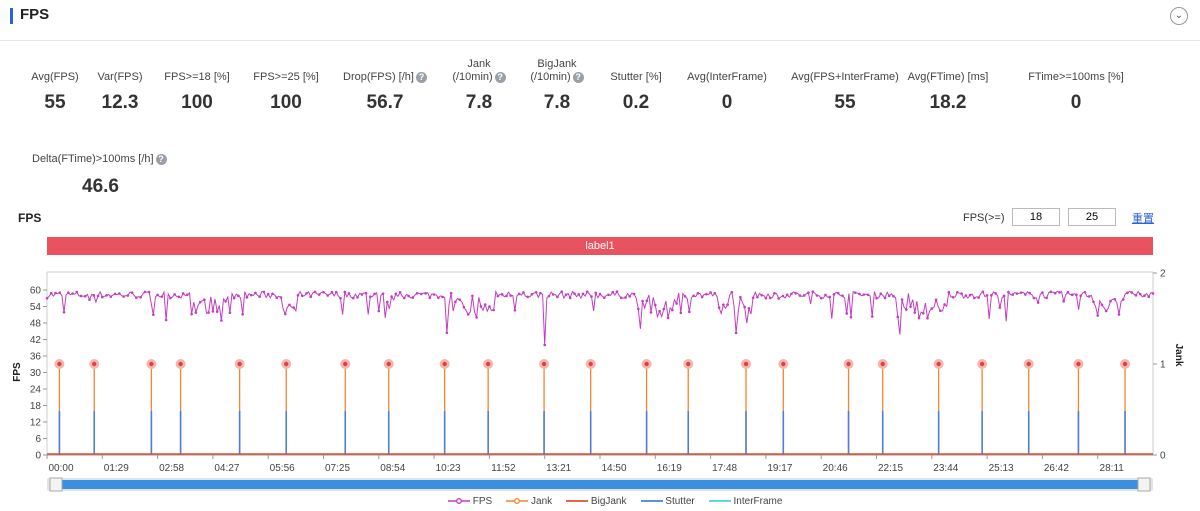  What do you see at coordinates (1144, 484) in the screenshot?
I see `scroll-handle-right` at bounding box center [1144, 484].